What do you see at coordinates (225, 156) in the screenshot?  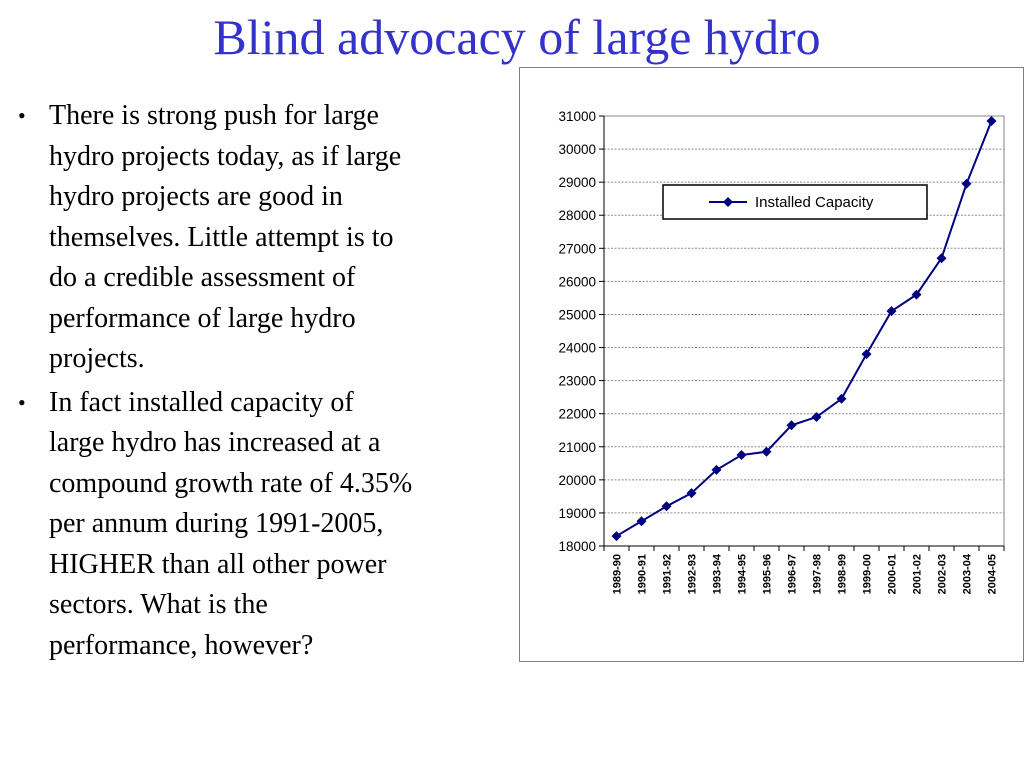 I see `bullet-line: hydro projects today, as if large` at bounding box center [225, 156].